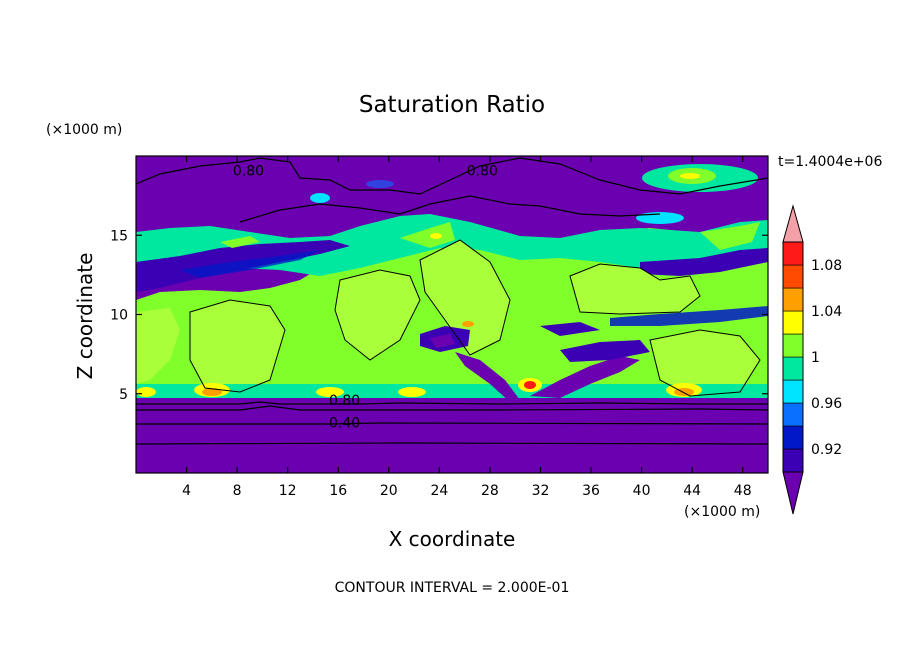  What do you see at coordinates (84, 130) in the screenshot?
I see `y-unit-label: (×1000 m)` at bounding box center [84, 130].